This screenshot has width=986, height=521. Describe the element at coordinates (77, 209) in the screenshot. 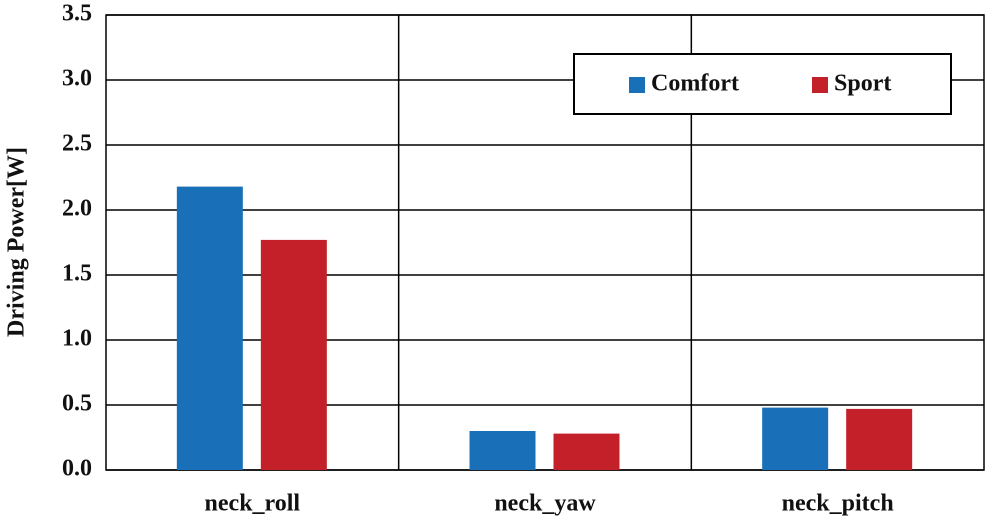

I see `y-tick-label: 2.0` at that location.